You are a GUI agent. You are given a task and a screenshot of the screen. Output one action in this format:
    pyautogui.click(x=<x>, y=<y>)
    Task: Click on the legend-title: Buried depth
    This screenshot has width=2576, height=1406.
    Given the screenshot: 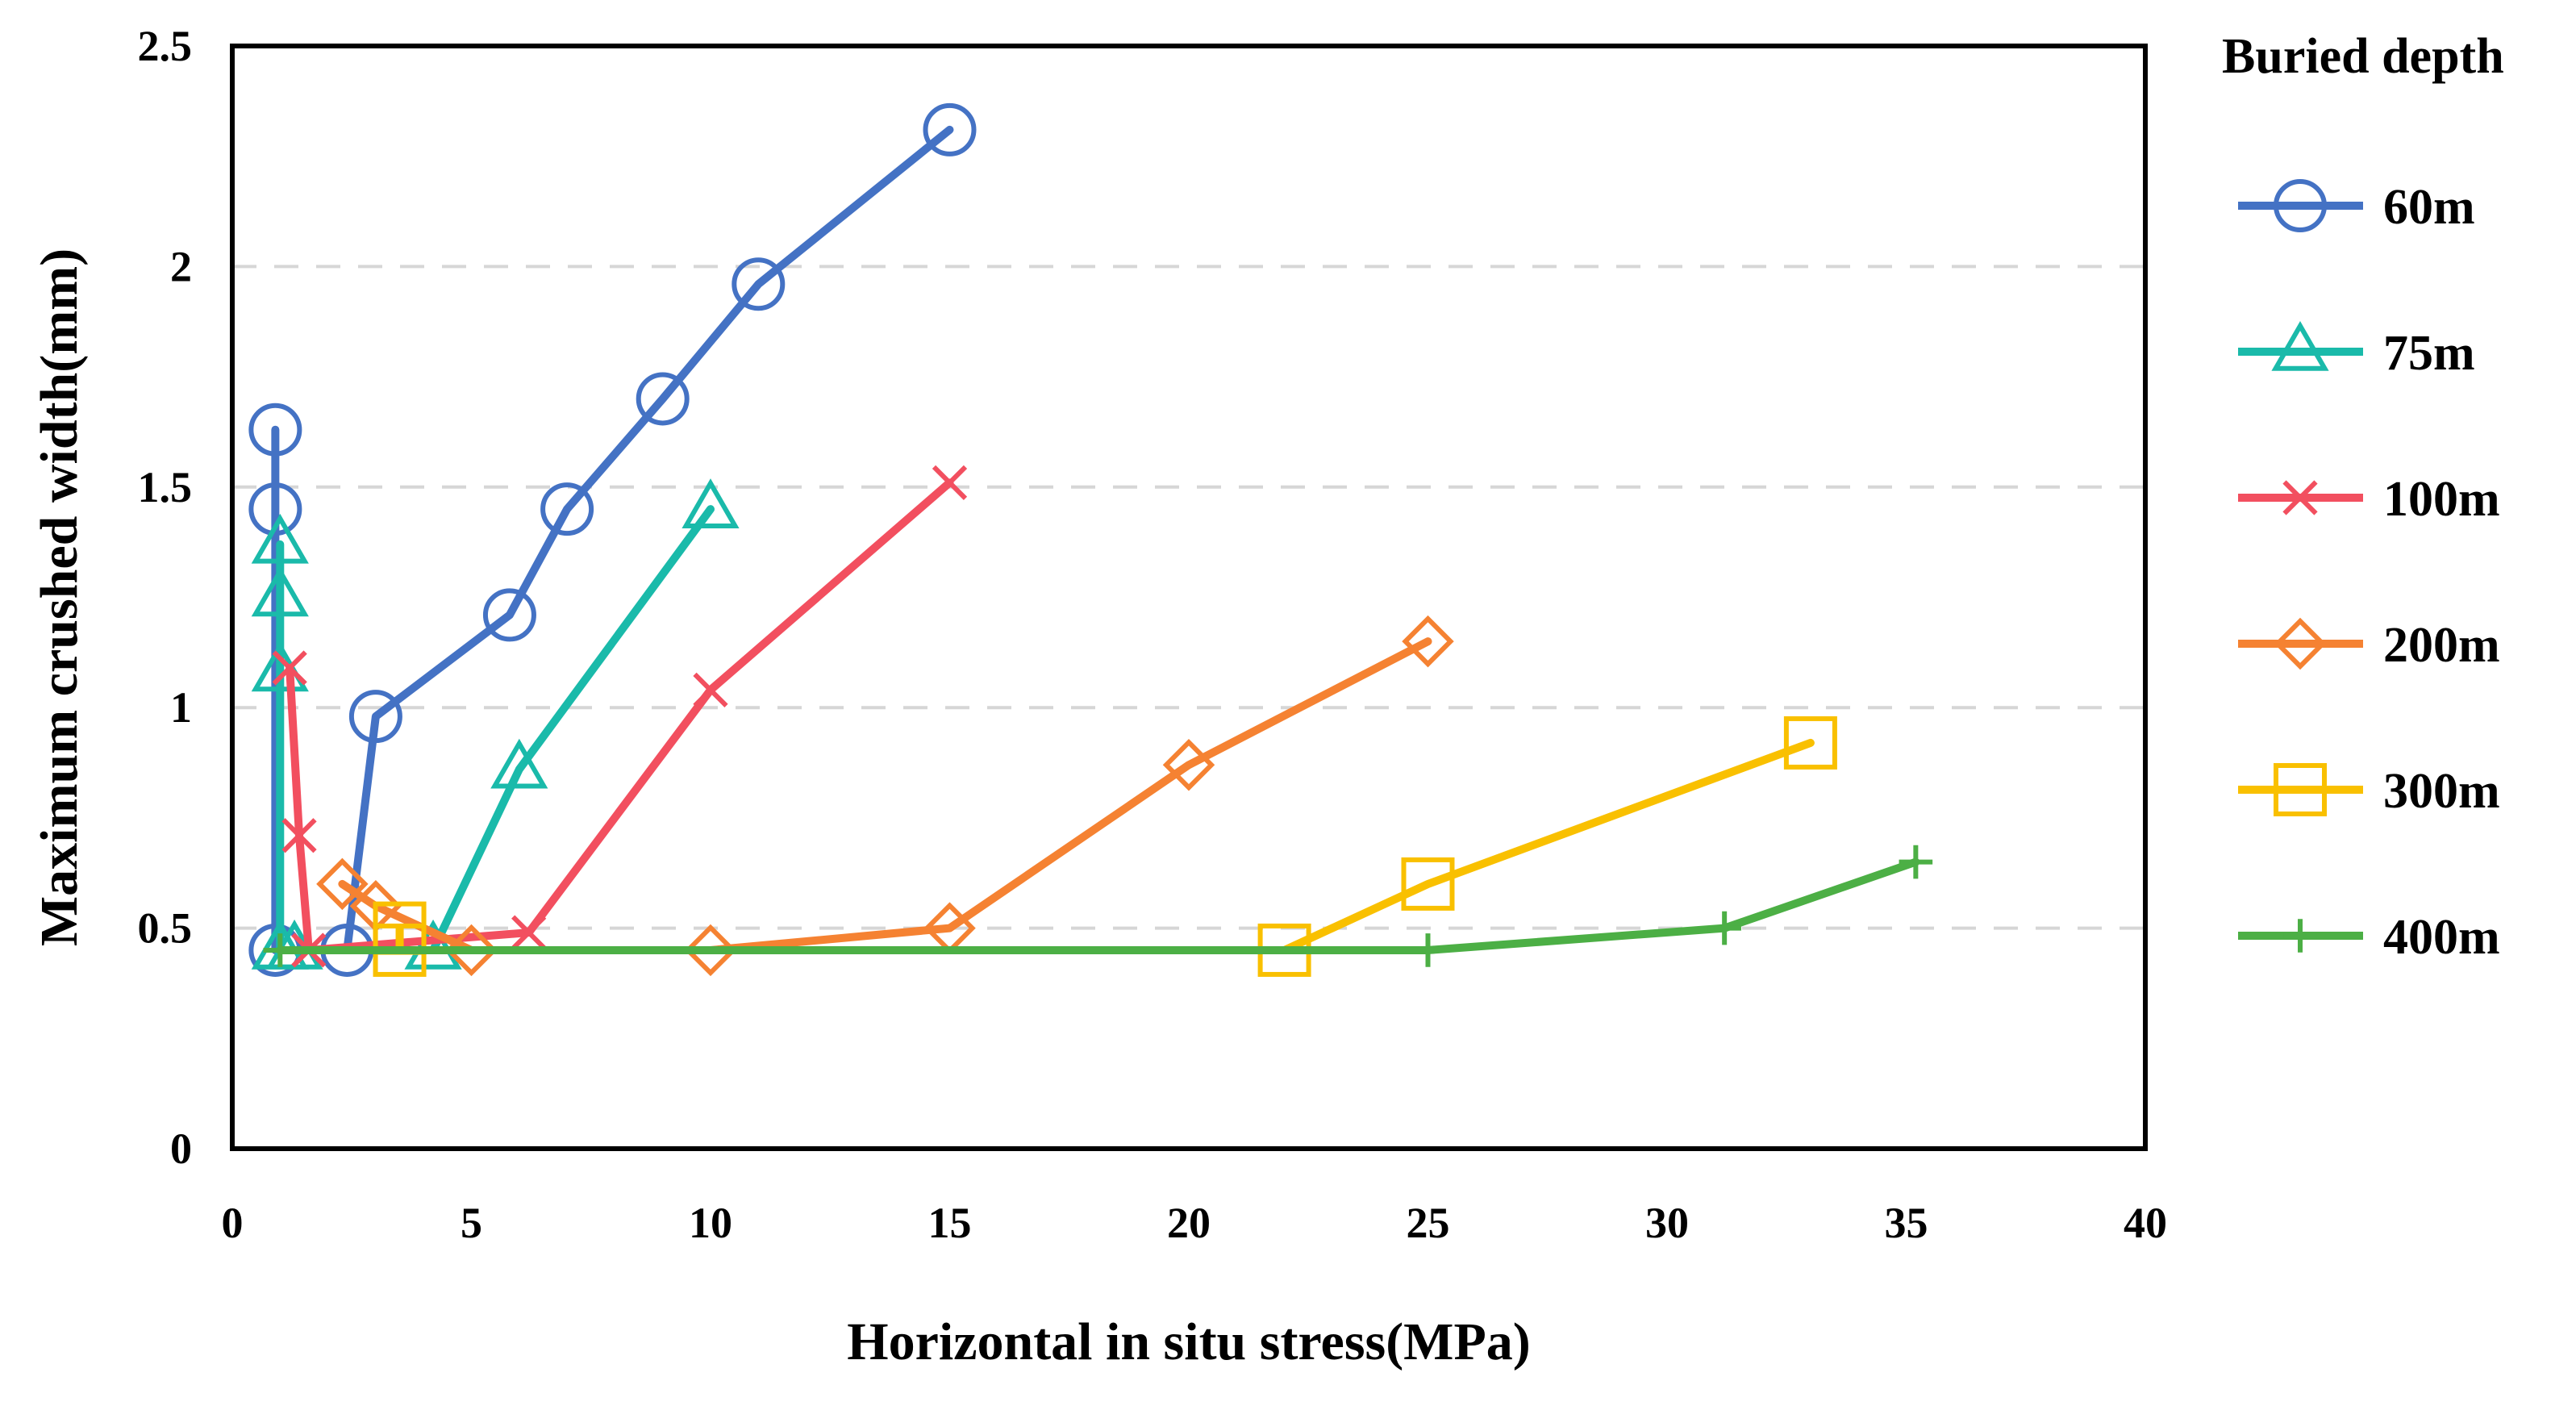 What is the action you would take?
    pyautogui.click(x=2363, y=56)
    